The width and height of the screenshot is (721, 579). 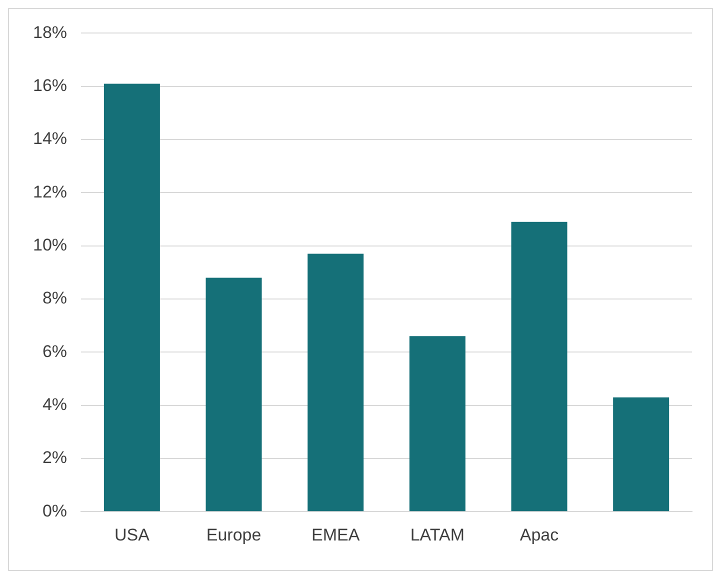 I want to click on x-tick-label: LATAM, so click(x=437, y=534).